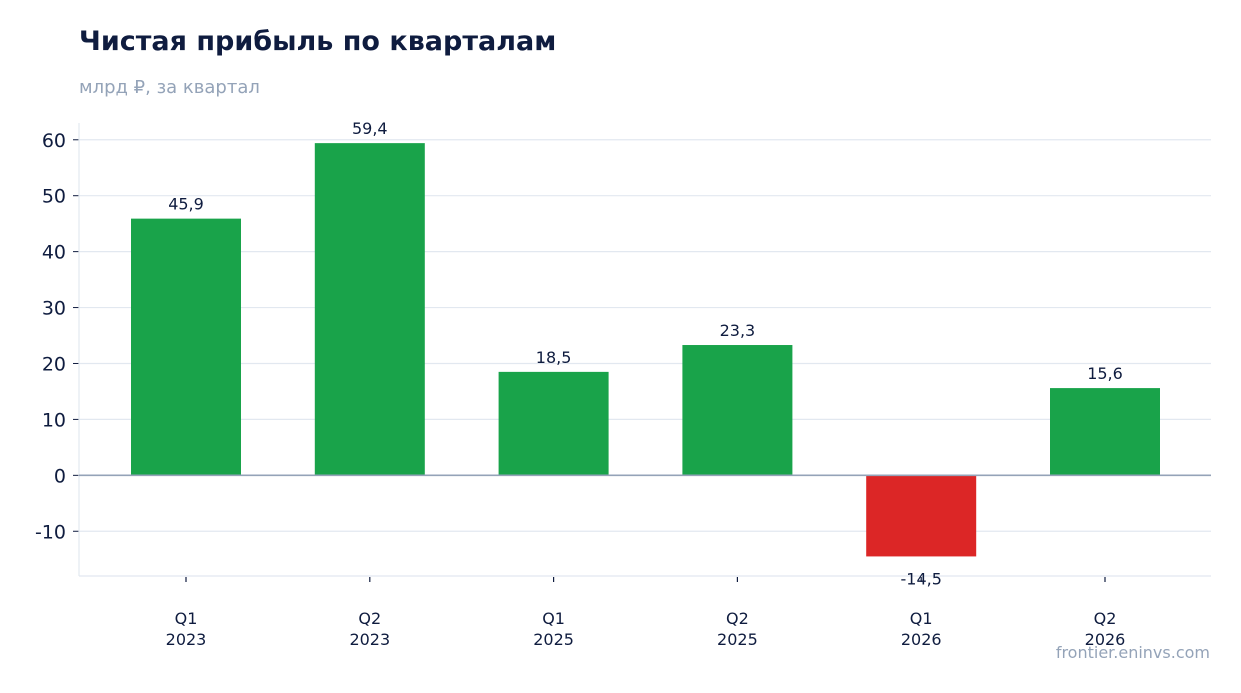 Image resolution: width=1241 pixels, height=693 pixels. Describe the element at coordinates (186, 629) in the screenshot. I see `x-tick-label: Q1 2023` at that location.